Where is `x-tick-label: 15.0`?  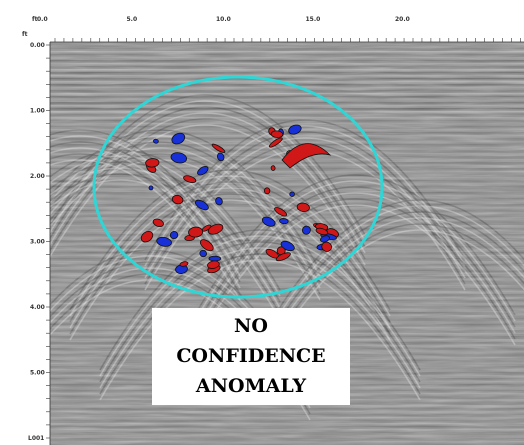
x-tick-label: 15.0 is located at coordinates (313, 19).